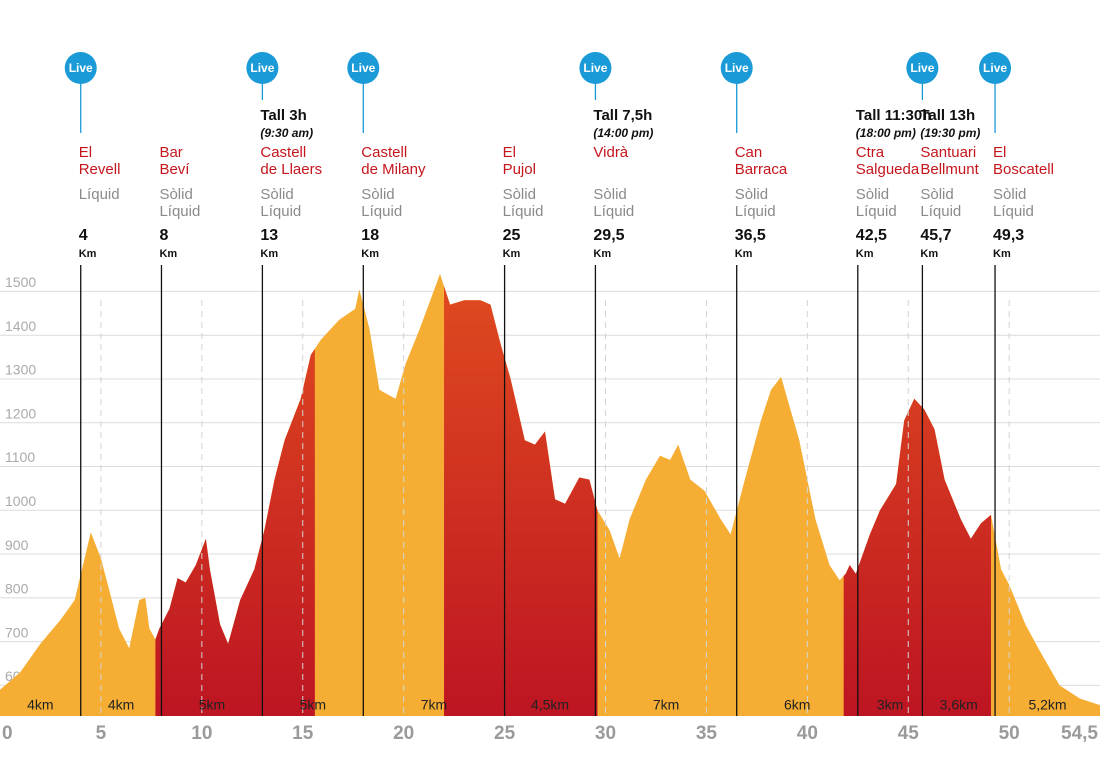 The image size is (1100, 761). I want to click on cutoff-time: (18:00 pm), so click(886, 133).